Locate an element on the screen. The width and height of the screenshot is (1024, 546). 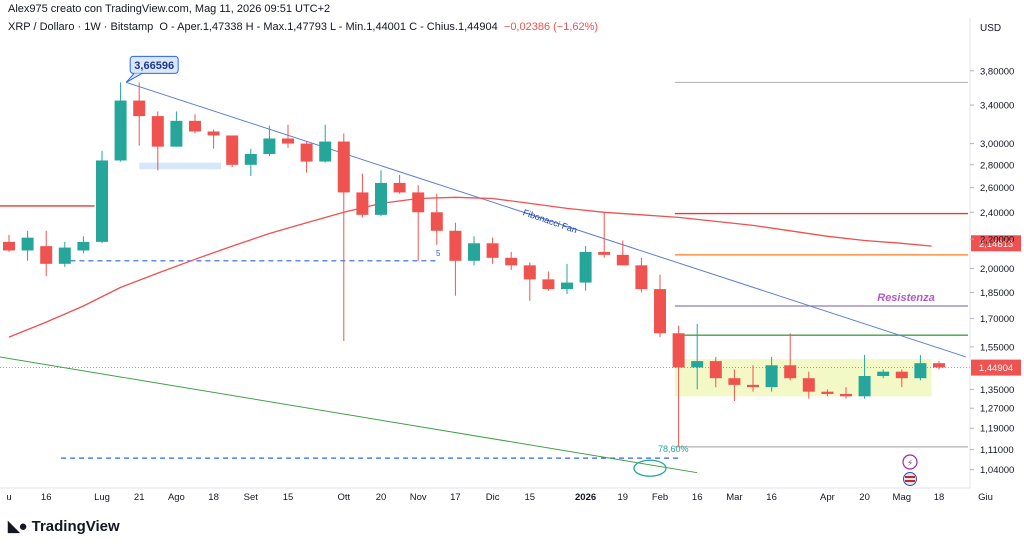
high-label: 3,66596 is located at coordinates (154, 66).